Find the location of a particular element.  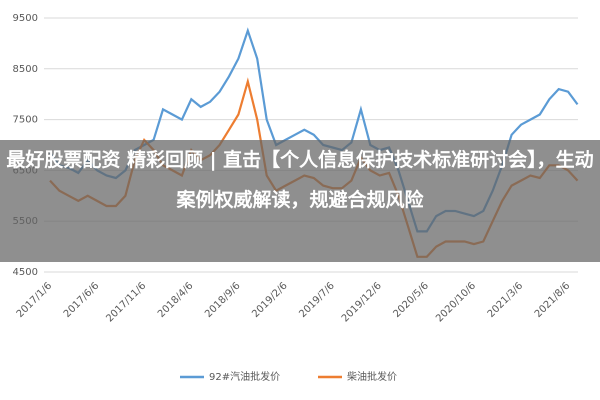

y-tick-label: 8500 is located at coordinates (25, 69).